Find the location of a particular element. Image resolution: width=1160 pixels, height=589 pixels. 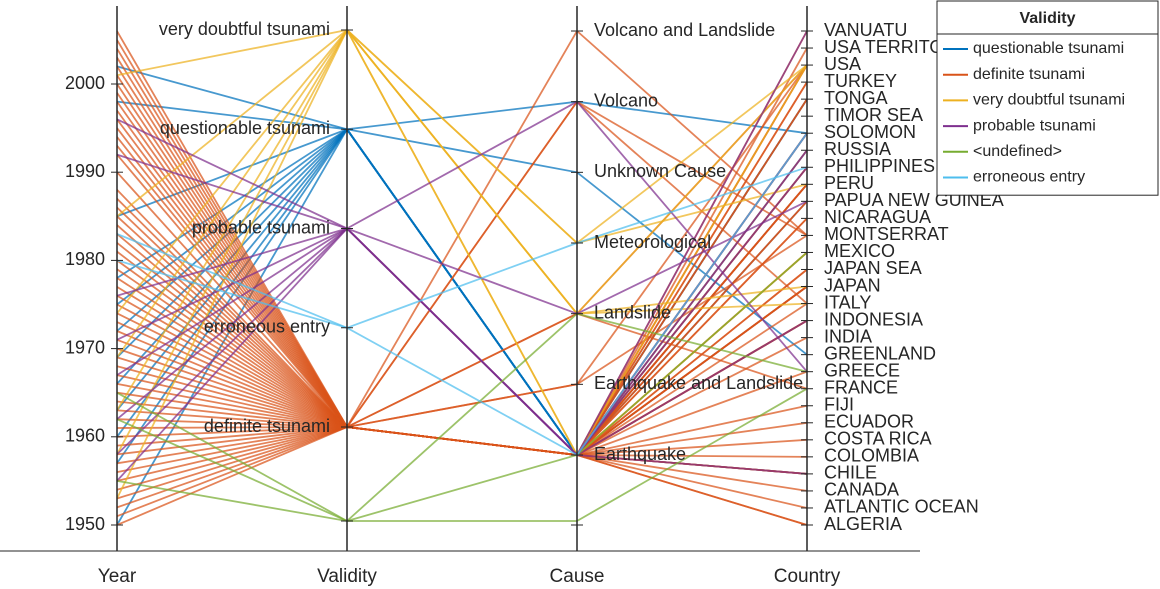

legend-label-probable-tsunami: probable tsunami is located at coordinates (1034, 125).